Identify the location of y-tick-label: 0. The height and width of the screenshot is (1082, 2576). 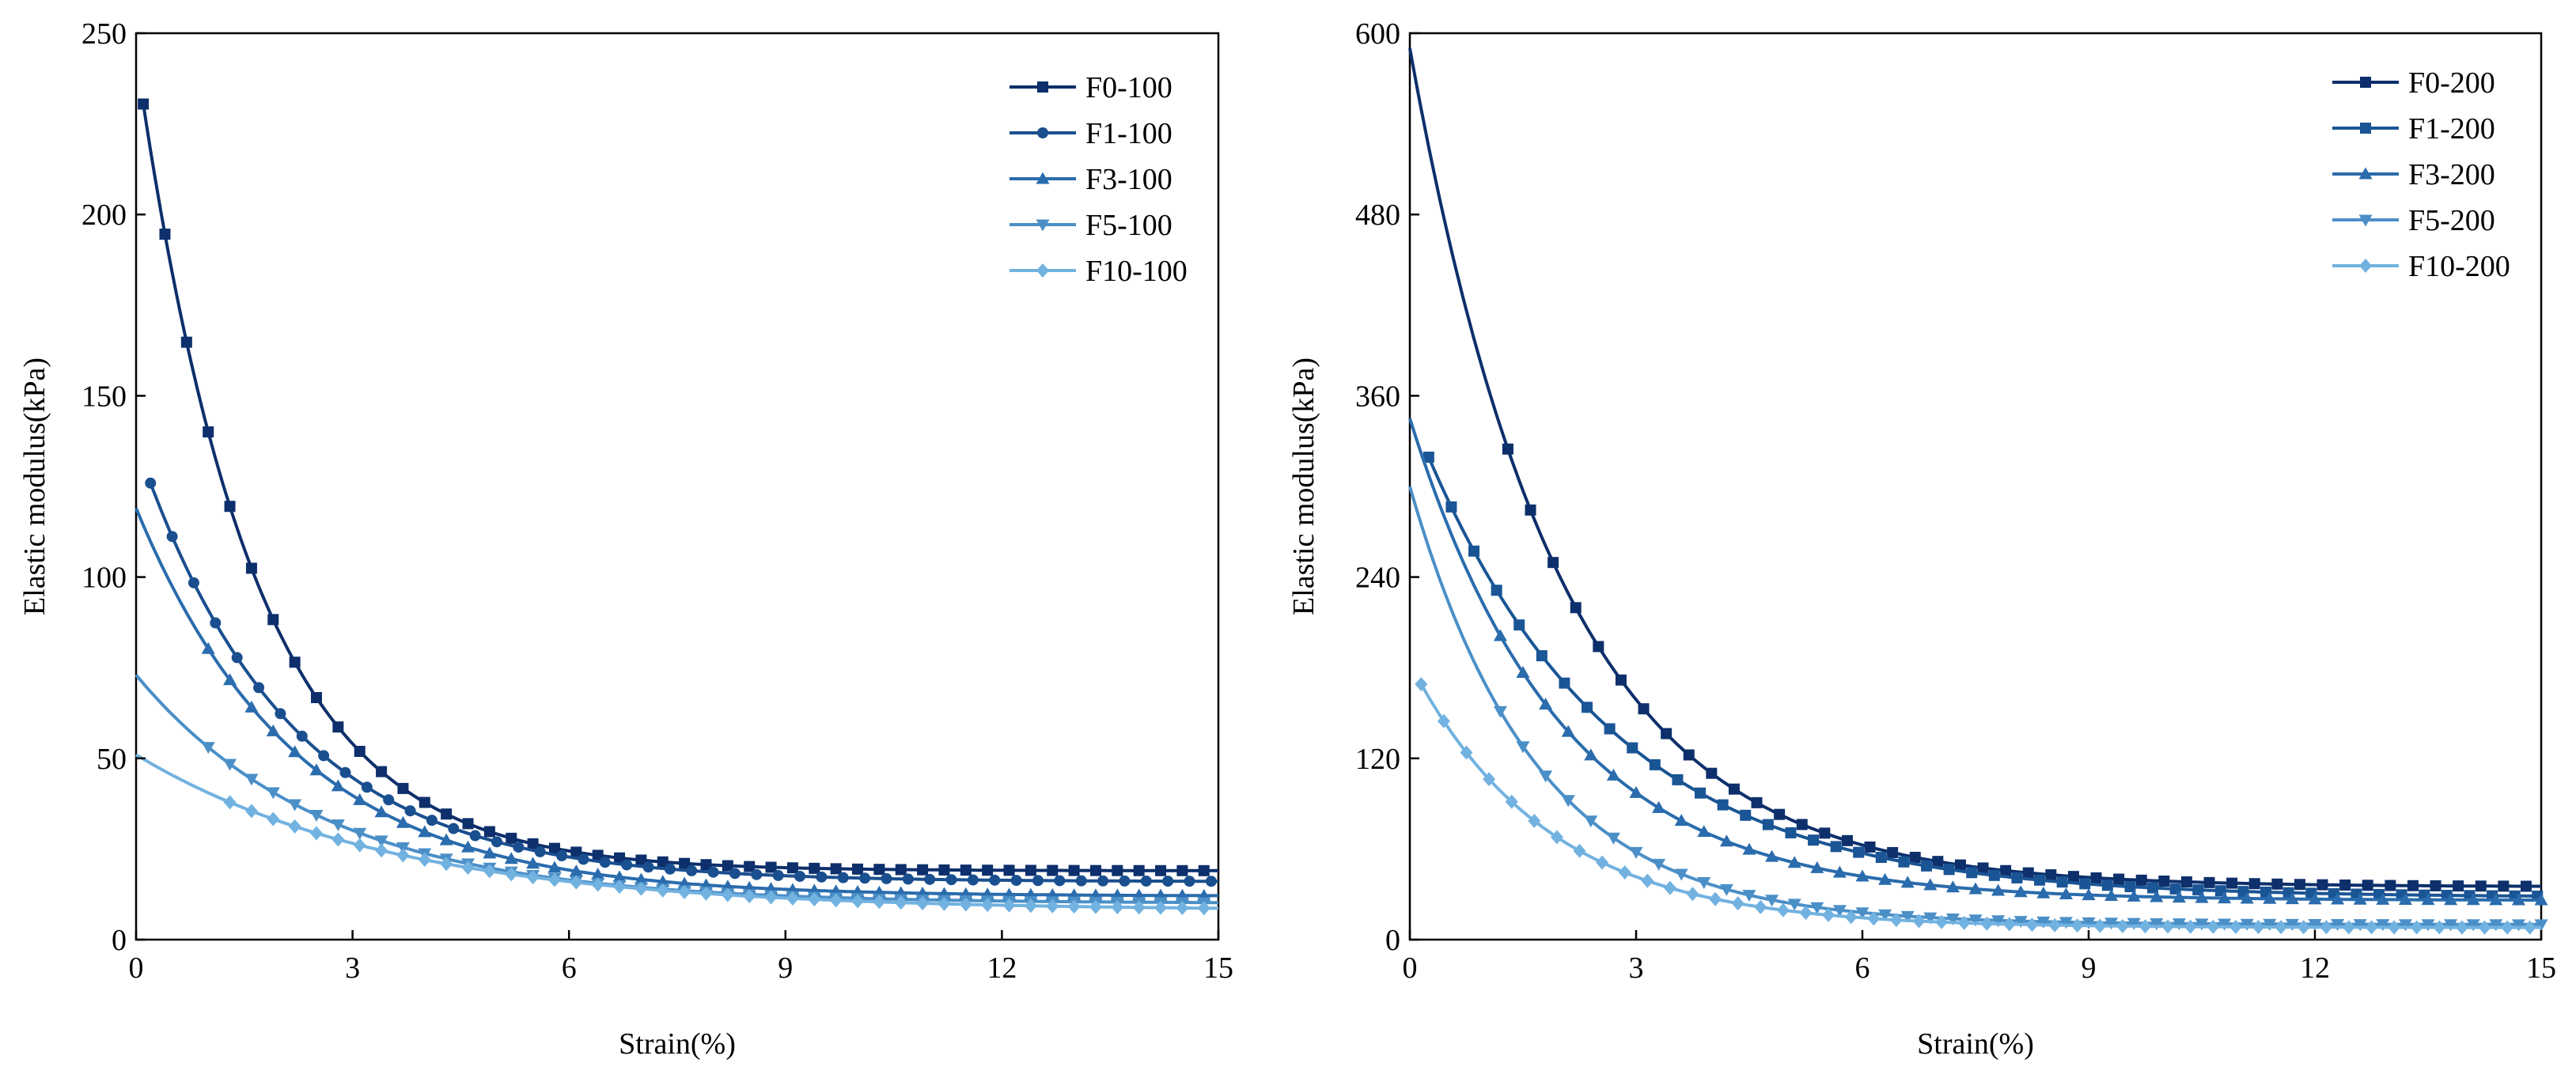
(119, 940).